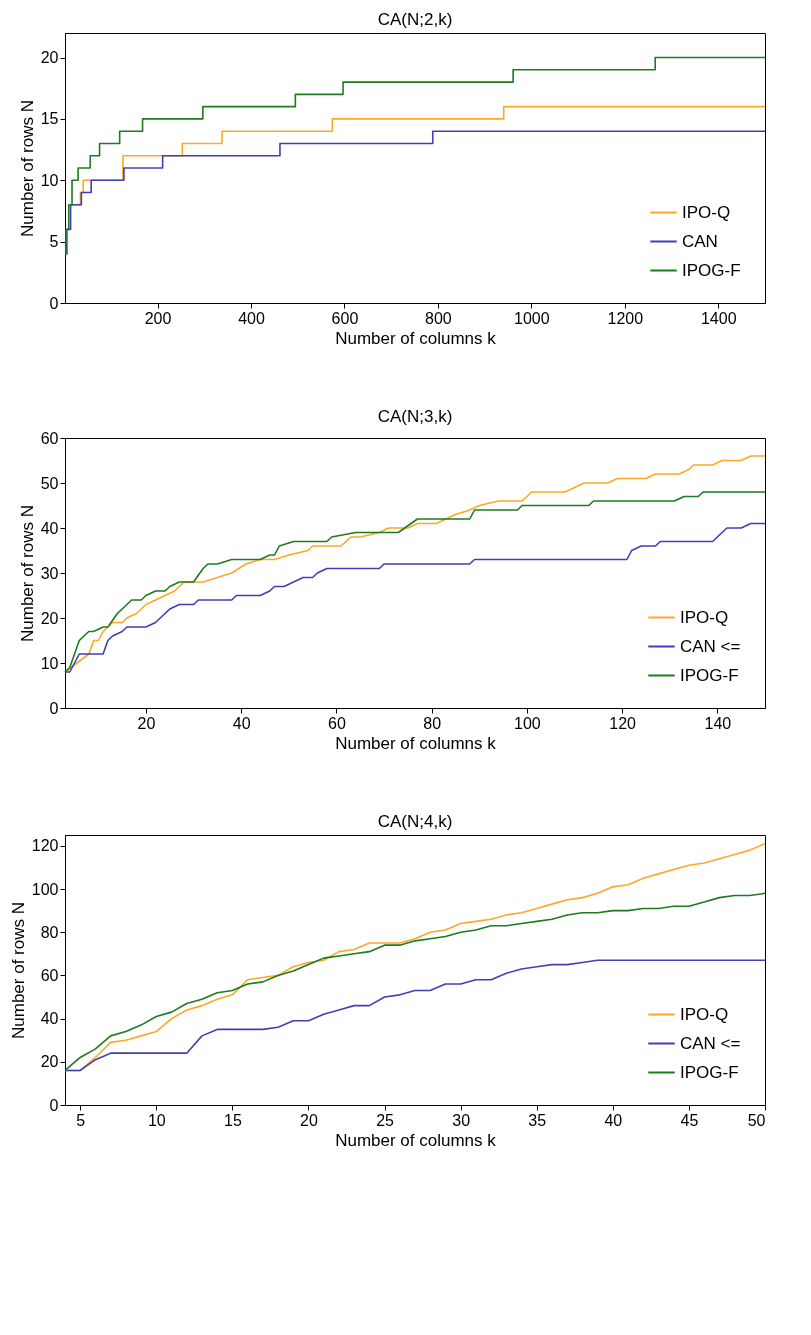  Describe the element at coordinates (756, 1120) in the screenshot. I see `x-tick-label: 50` at that location.